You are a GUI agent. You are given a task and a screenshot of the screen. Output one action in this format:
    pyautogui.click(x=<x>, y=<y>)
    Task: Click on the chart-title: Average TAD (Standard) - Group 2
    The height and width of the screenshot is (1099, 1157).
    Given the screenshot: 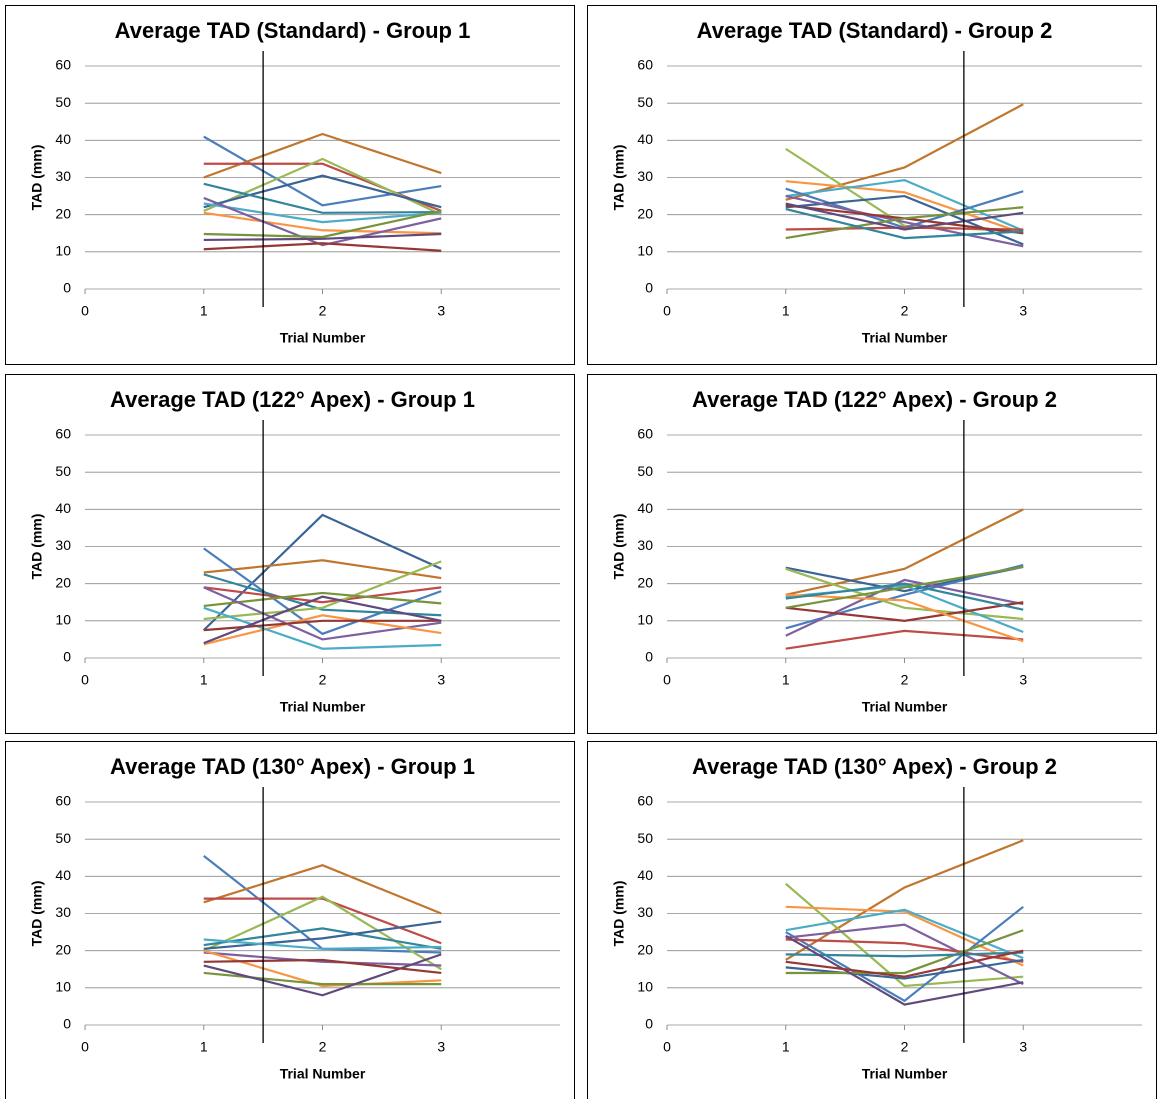 What is the action you would take?
    pyautogui.click(x=875, y=30)
    